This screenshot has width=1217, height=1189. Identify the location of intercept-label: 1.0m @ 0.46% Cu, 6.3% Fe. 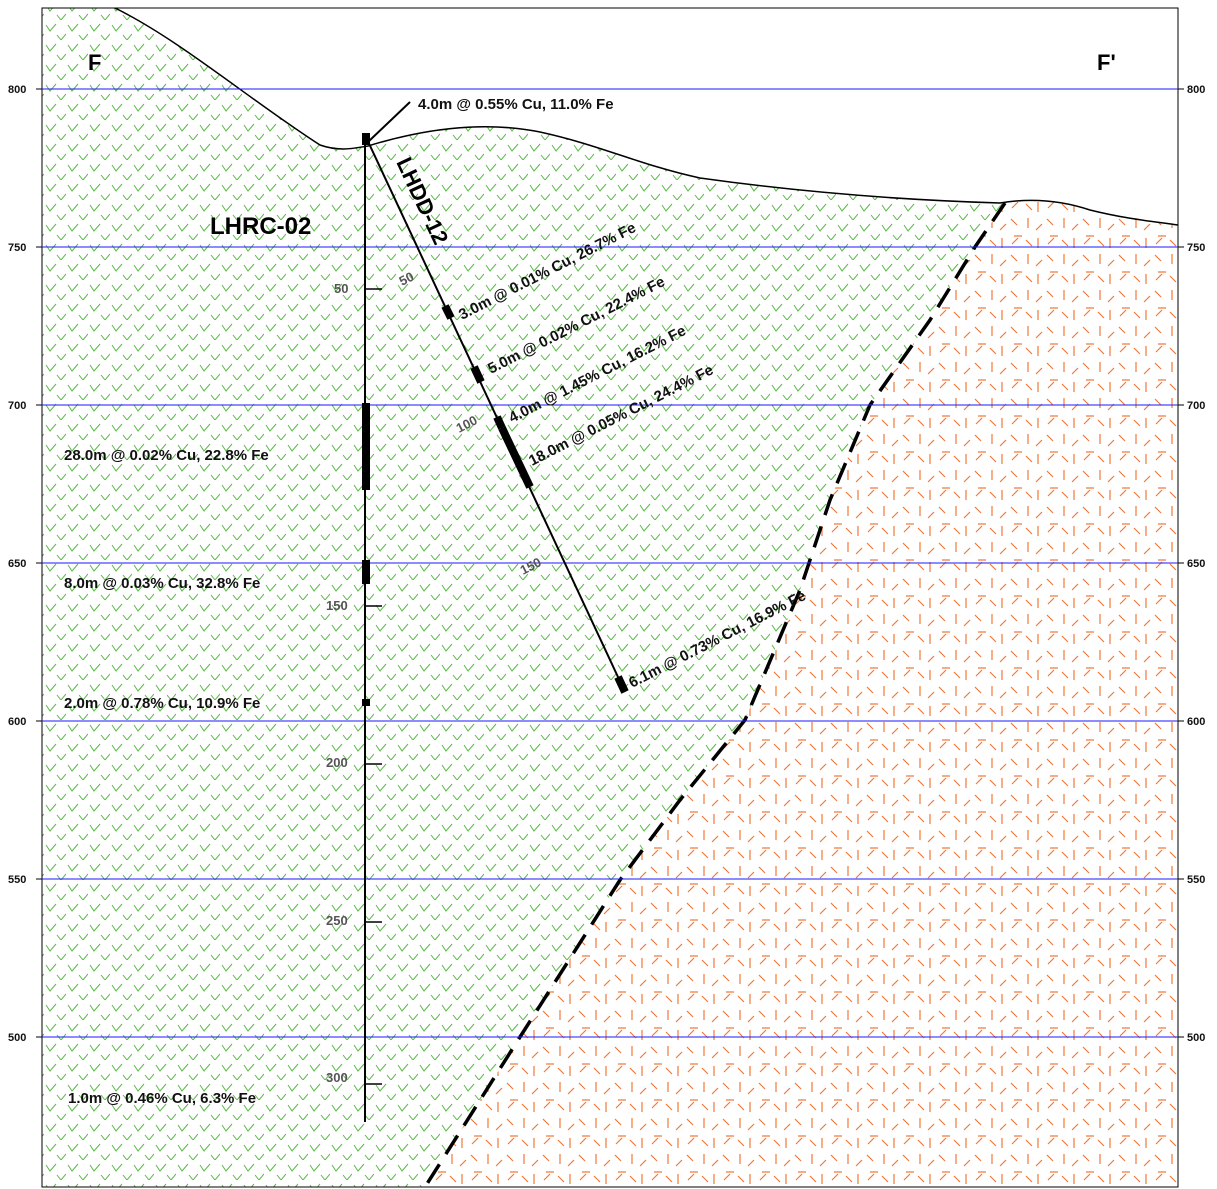
(162, 1098).